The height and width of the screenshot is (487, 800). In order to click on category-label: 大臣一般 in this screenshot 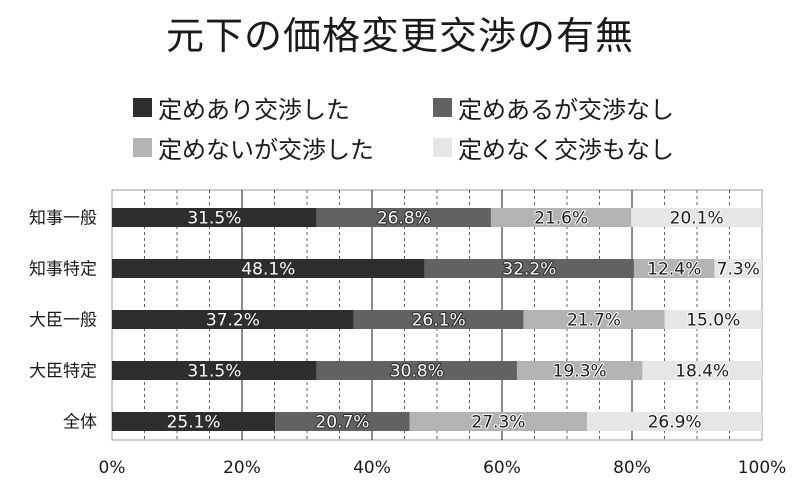, I will do `click(63, 321)`.